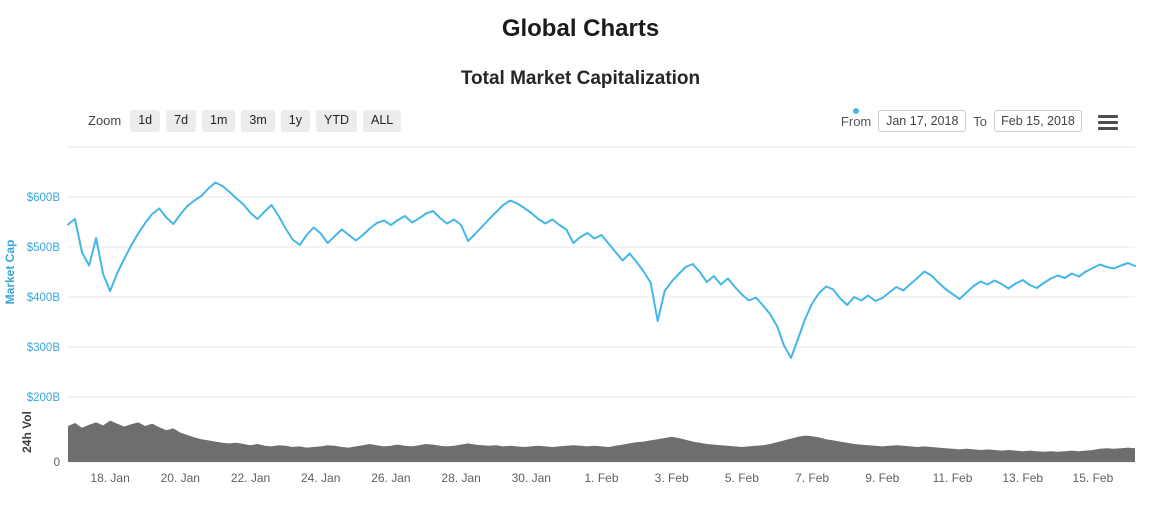 Image resolution: width=1161 pixels, height=509 pixels. Describe the element at coordinates (531, 478) in the screenshot. I see `x-axis-label: 30. Jan` at that location.